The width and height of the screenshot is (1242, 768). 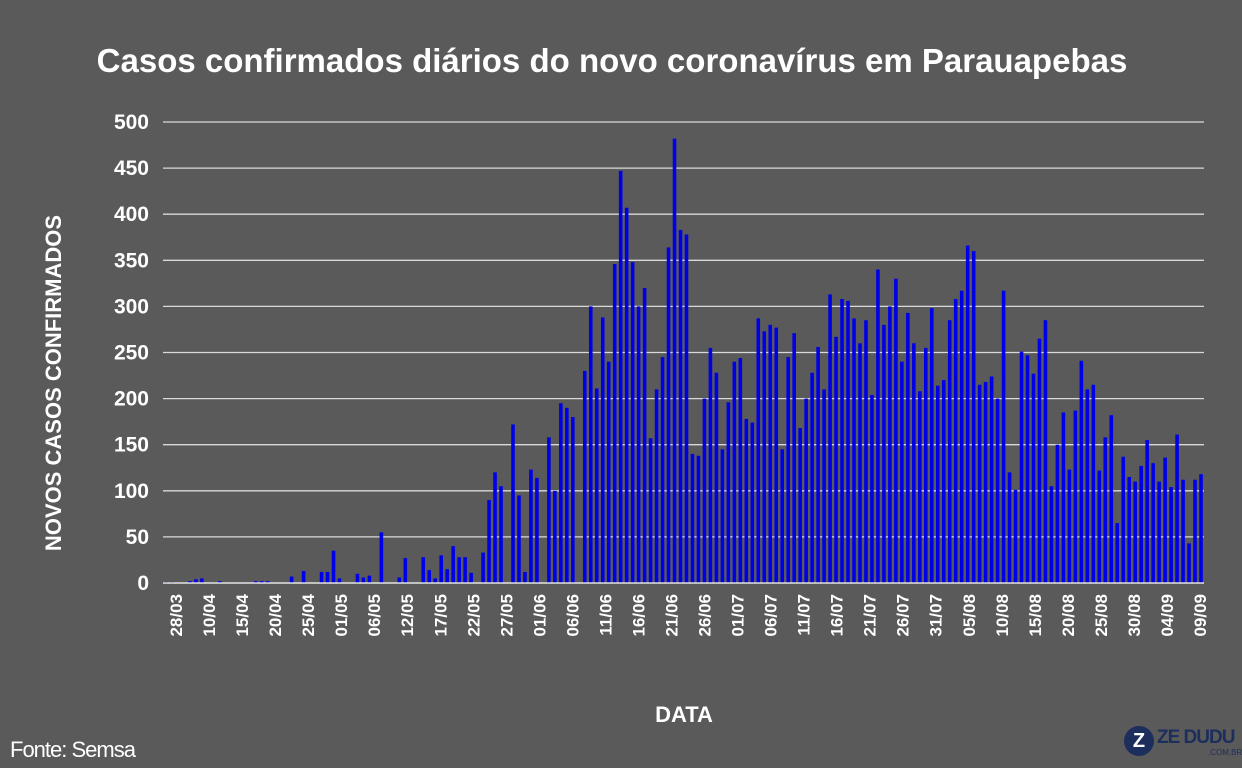 I want to click on x-tick-label: 06/05, so click(x=374, y=615).